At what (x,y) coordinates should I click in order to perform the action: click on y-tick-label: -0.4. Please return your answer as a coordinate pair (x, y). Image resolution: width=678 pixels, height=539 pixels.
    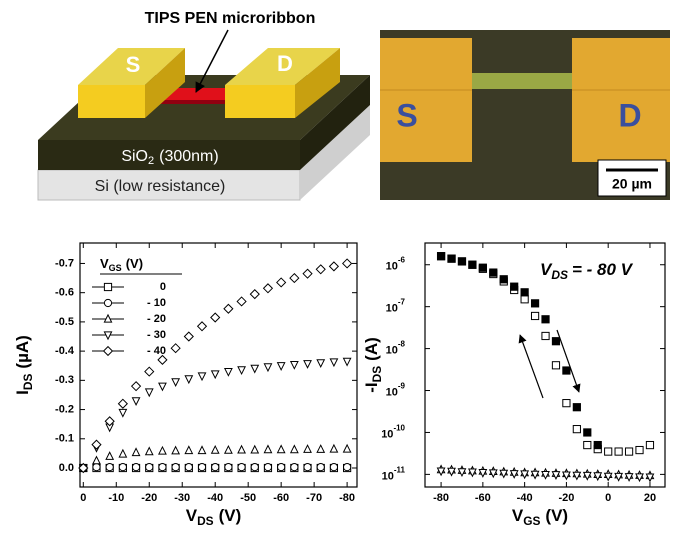
    Looking at the image, I should click on (65, 351).